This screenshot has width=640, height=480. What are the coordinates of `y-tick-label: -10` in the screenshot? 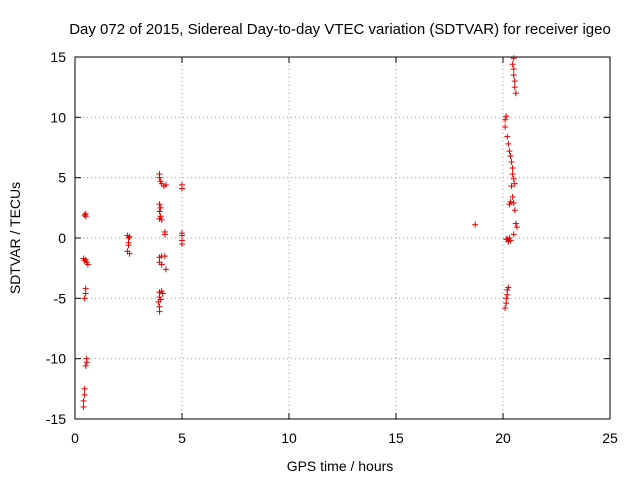 It's located at (56, 359).